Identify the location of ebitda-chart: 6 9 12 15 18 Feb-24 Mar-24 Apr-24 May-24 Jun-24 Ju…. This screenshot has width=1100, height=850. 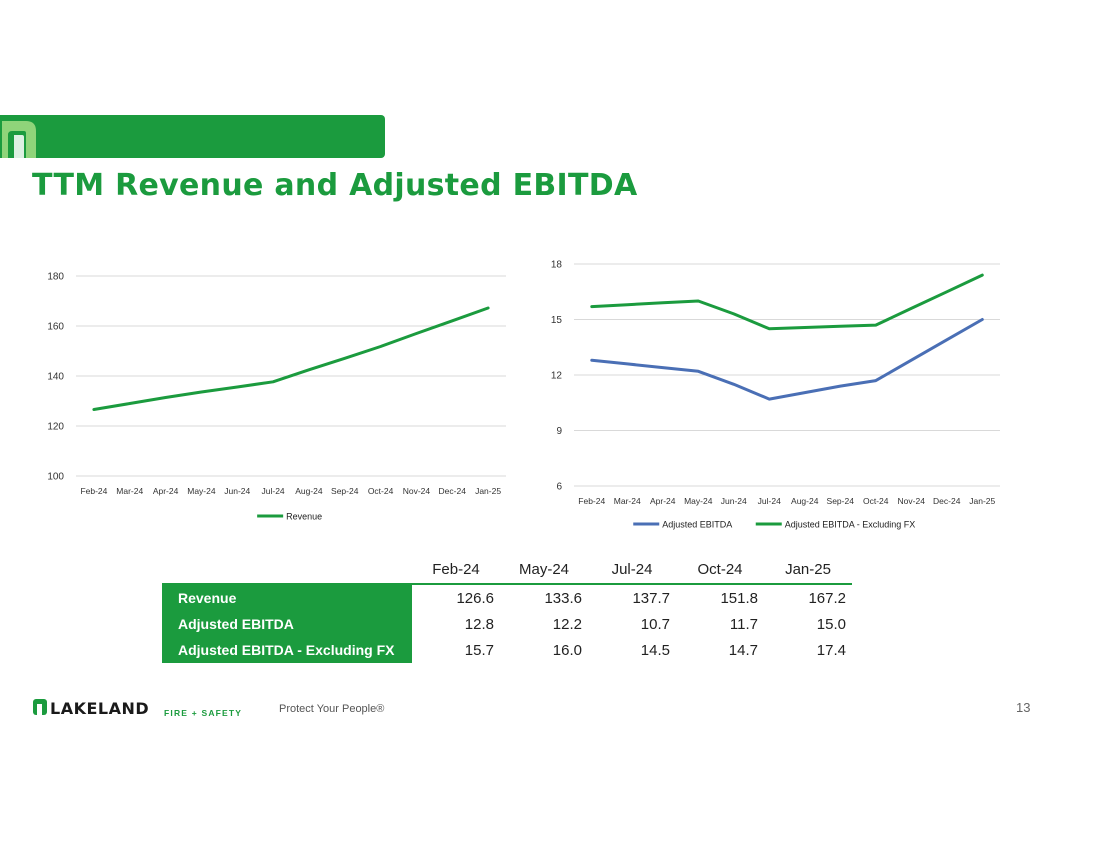
(775, 395).